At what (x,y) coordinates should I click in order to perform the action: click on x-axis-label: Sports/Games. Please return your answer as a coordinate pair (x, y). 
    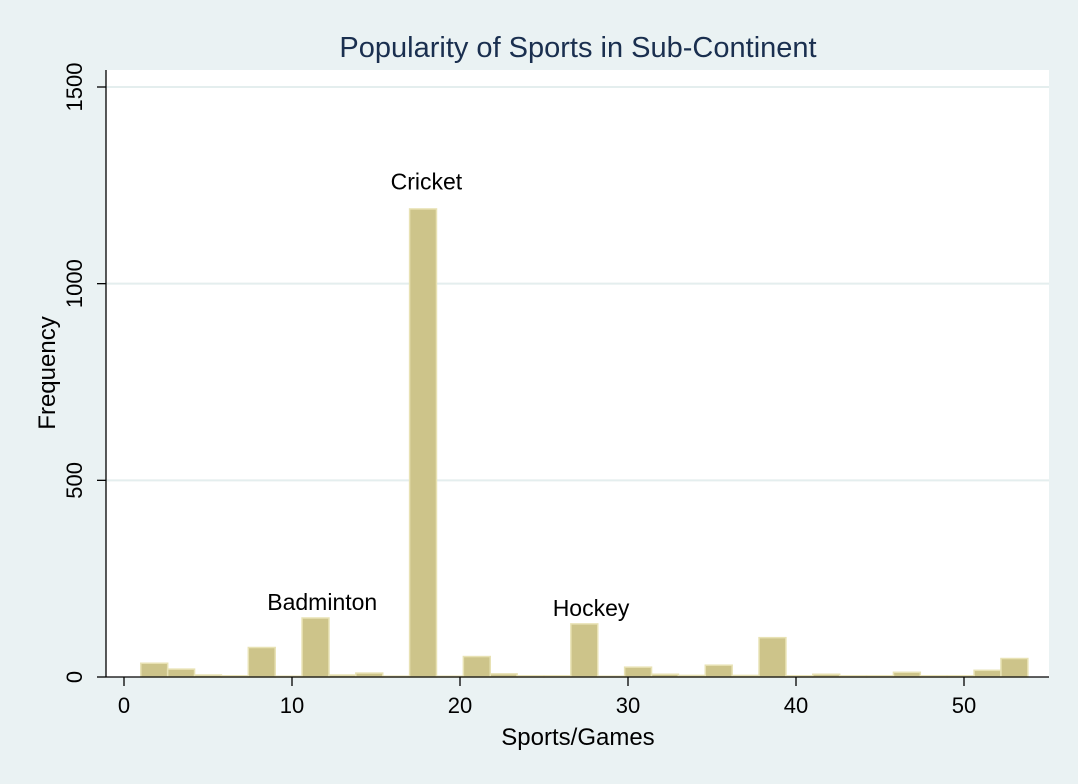
    Looking at the image, I should click on (577, 737).